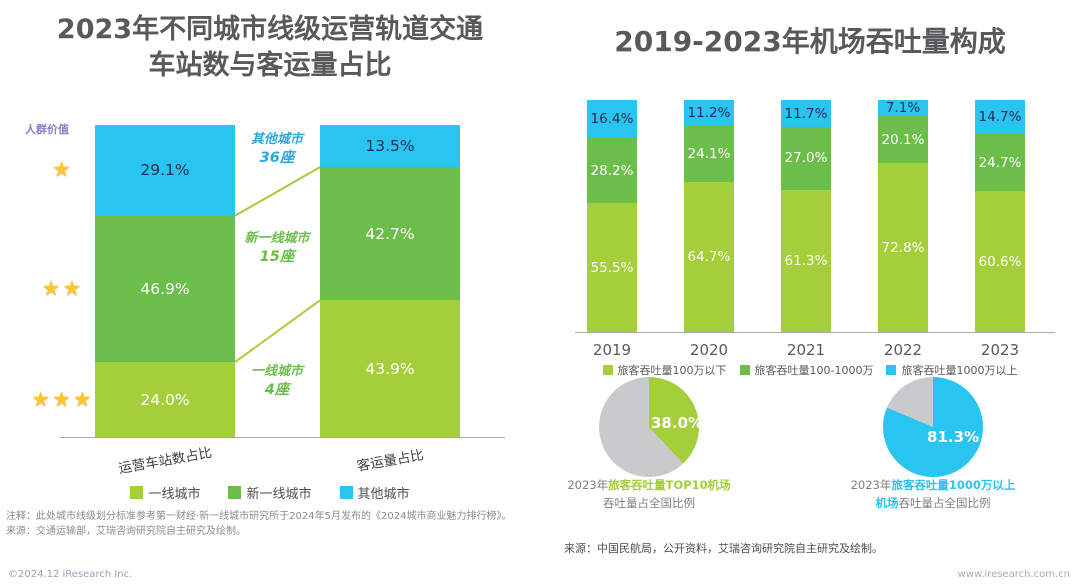 This screenshot has height=584, width=1080. Describe the element at coordinates (383, 494) in the screenshot. I see `legend-label: 其他城市` at that location.